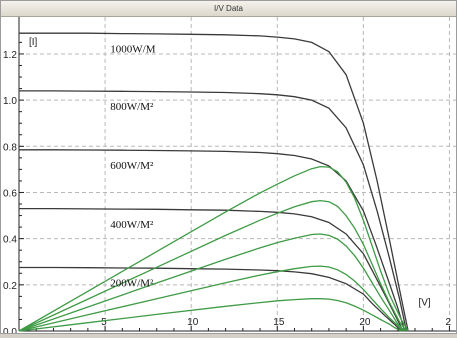 This screenshot has width=457, height=338. Describe the element at coordinates (10, 147) in the screenshot. I see `y-tick-label: 0.8` at that location.